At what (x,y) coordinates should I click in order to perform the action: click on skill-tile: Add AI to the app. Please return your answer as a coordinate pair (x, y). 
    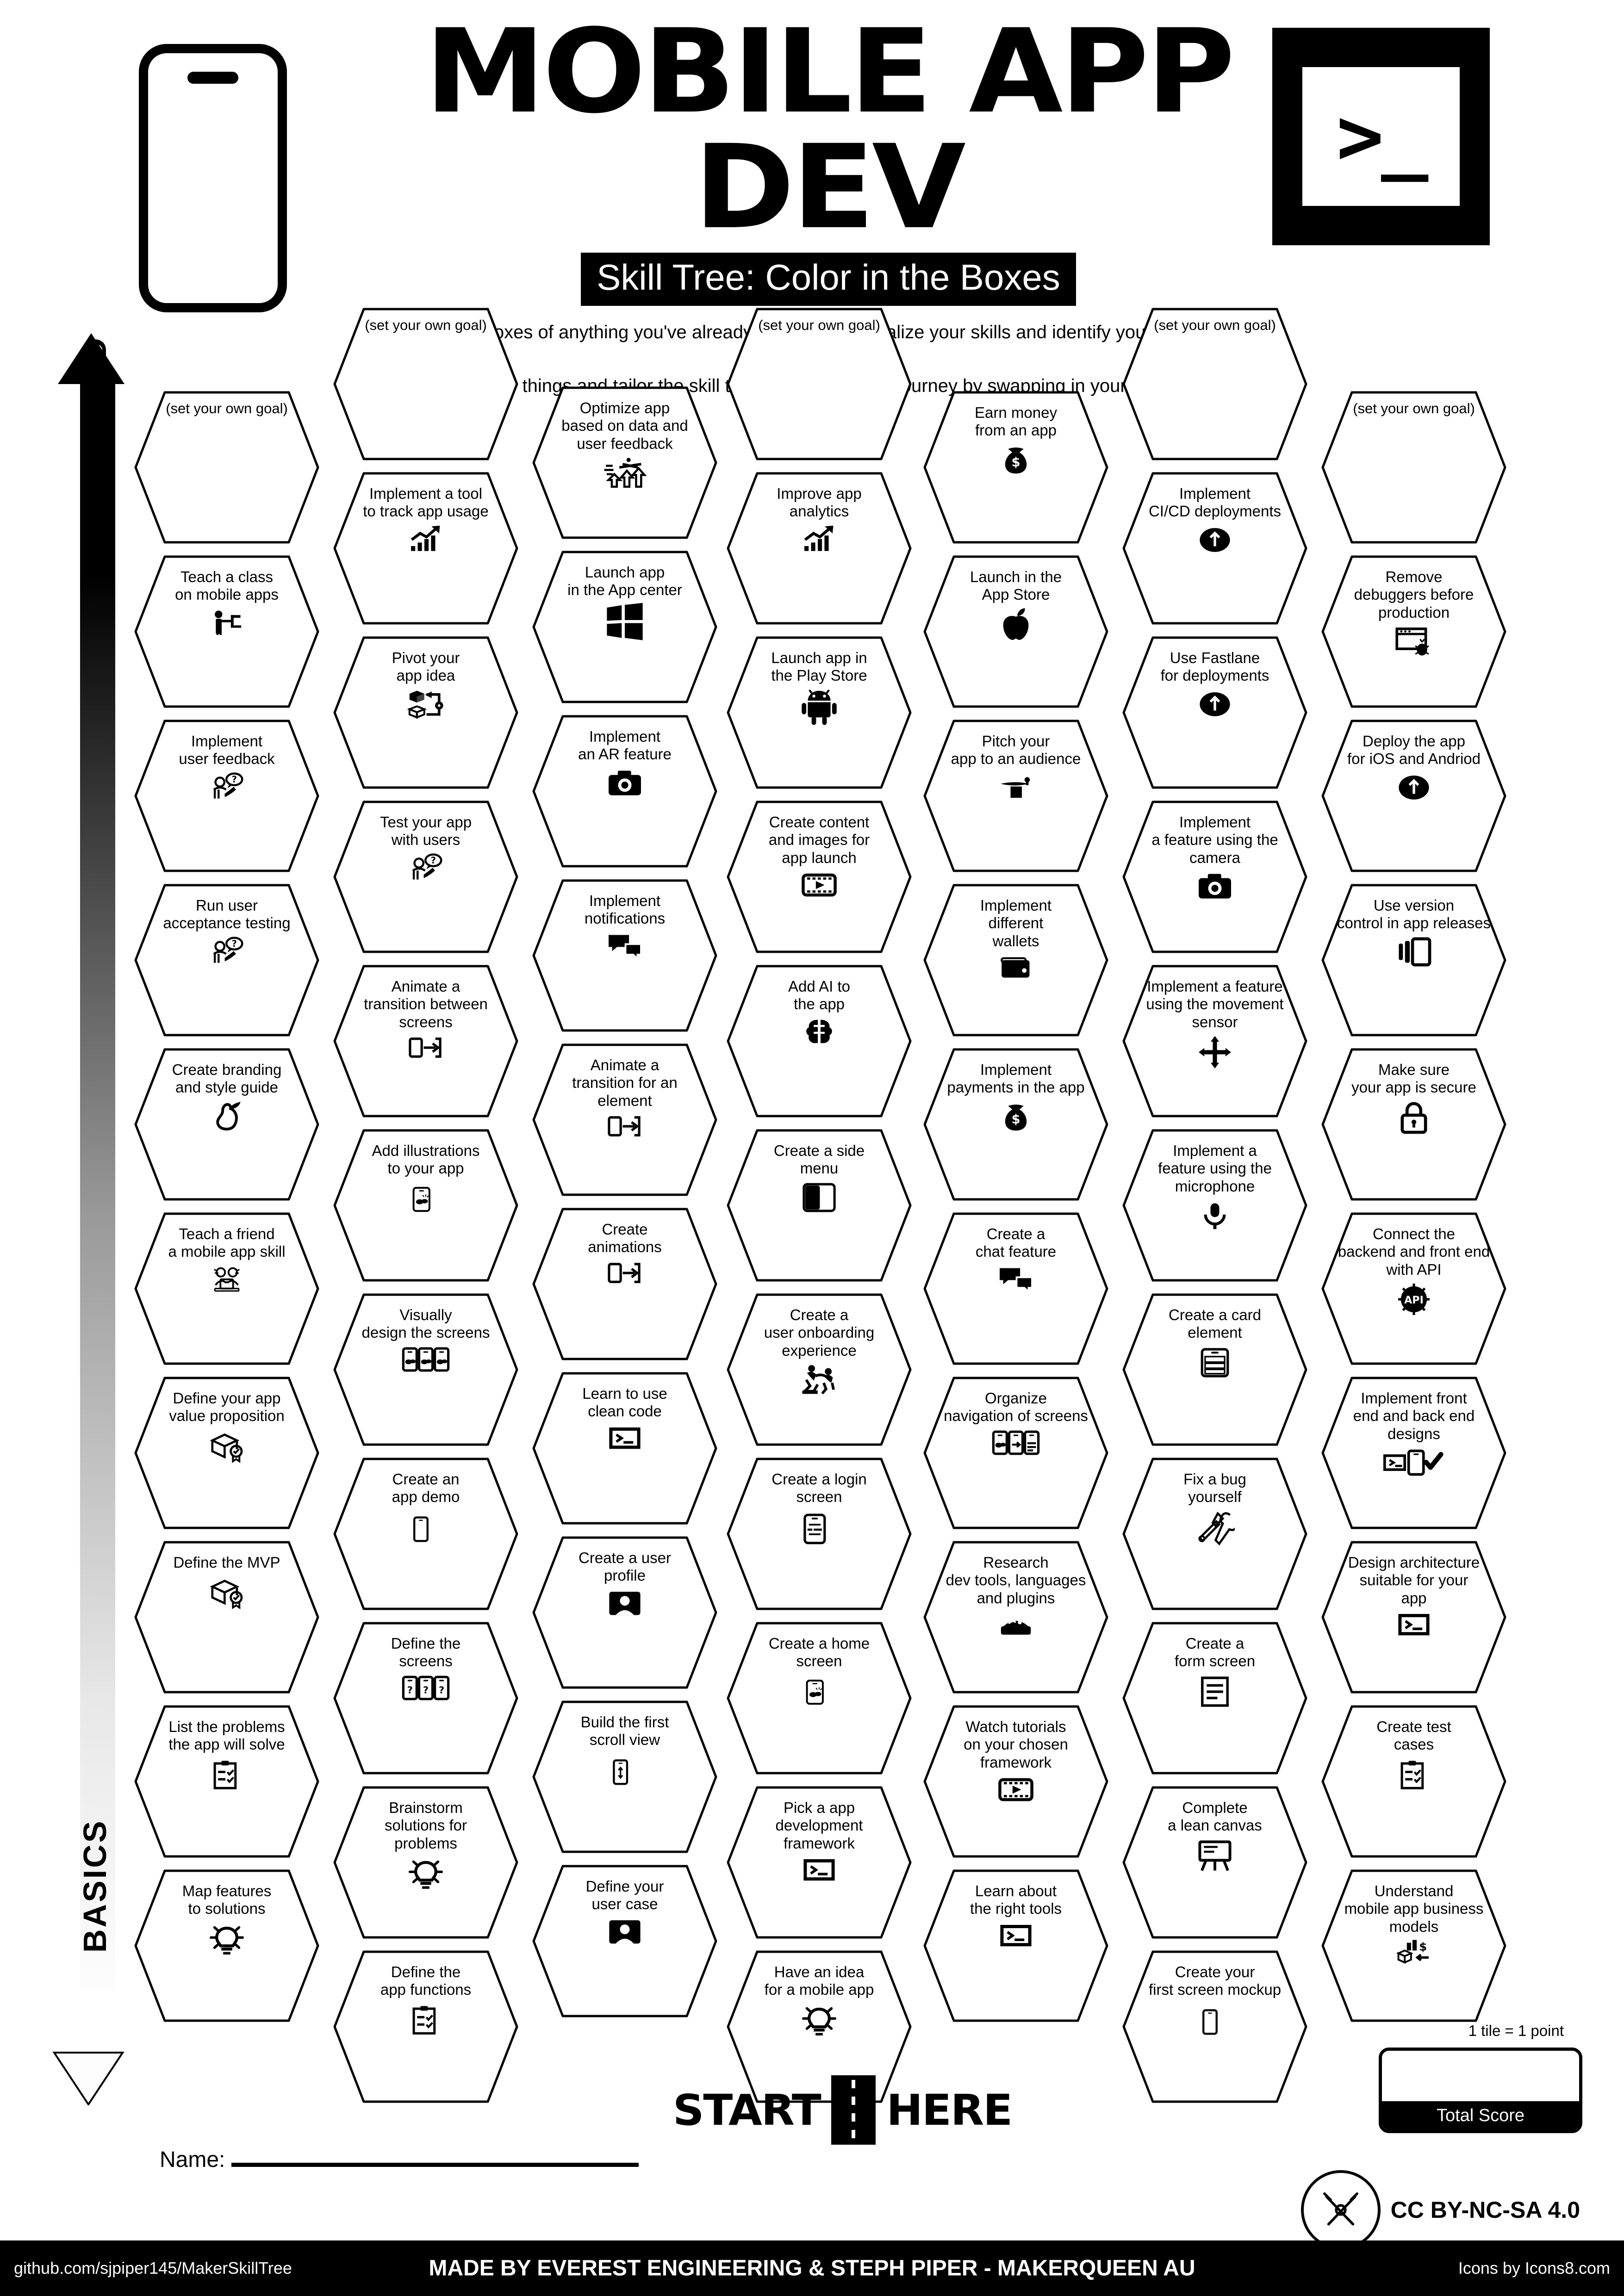
    Looking at the image, I should click on (819, 1041).